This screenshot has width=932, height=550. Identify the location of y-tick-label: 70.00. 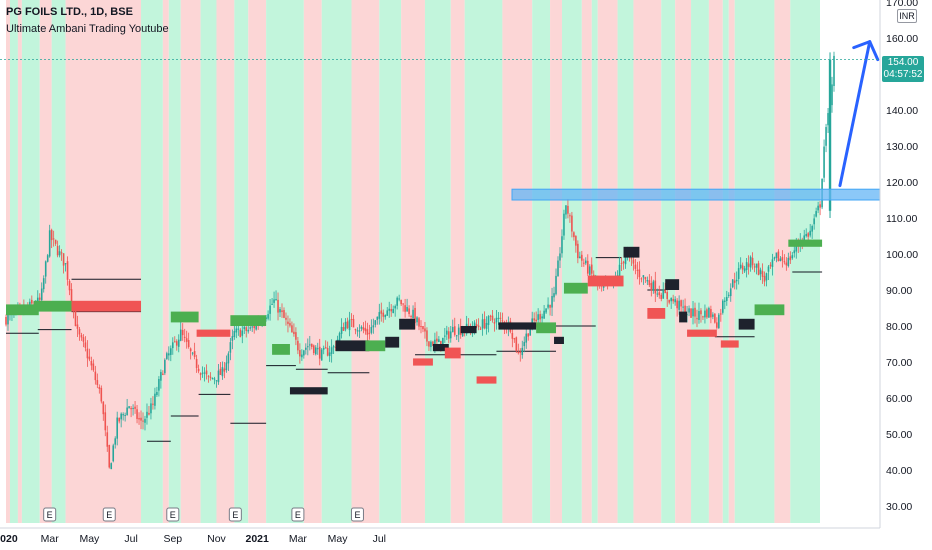
(899, 363).